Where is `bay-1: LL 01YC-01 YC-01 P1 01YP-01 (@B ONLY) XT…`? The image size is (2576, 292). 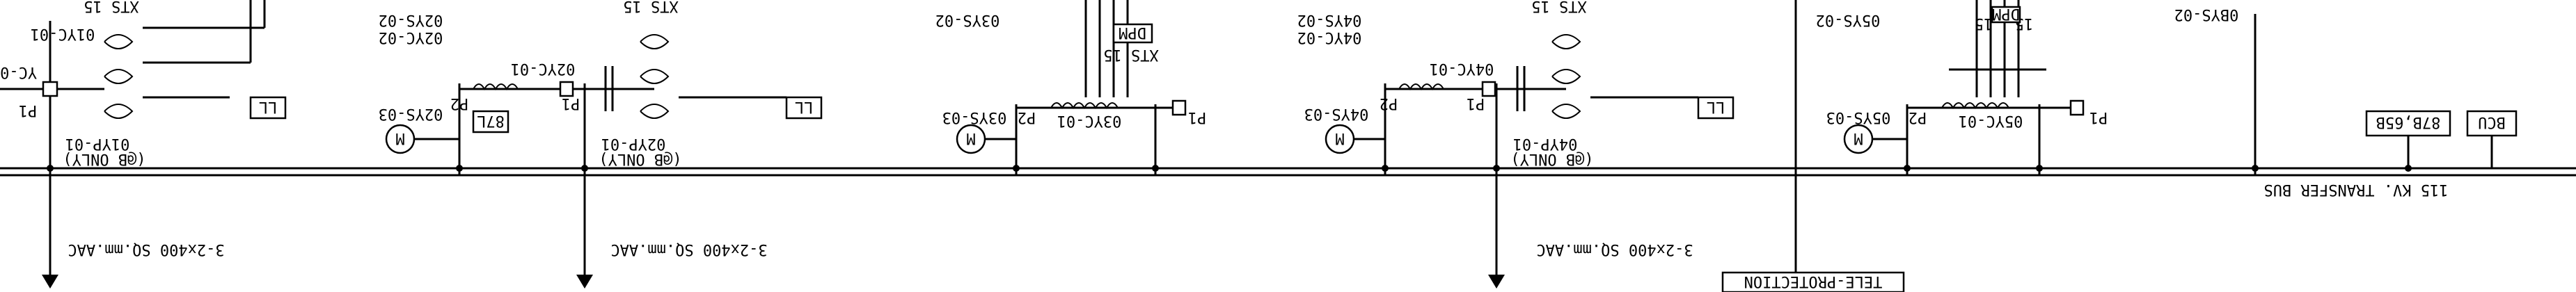 bay-1: LL 01YC-01 YC-01 P1 01YP-01 (@B ONLY) XT… is located at coordinates (143, 144).